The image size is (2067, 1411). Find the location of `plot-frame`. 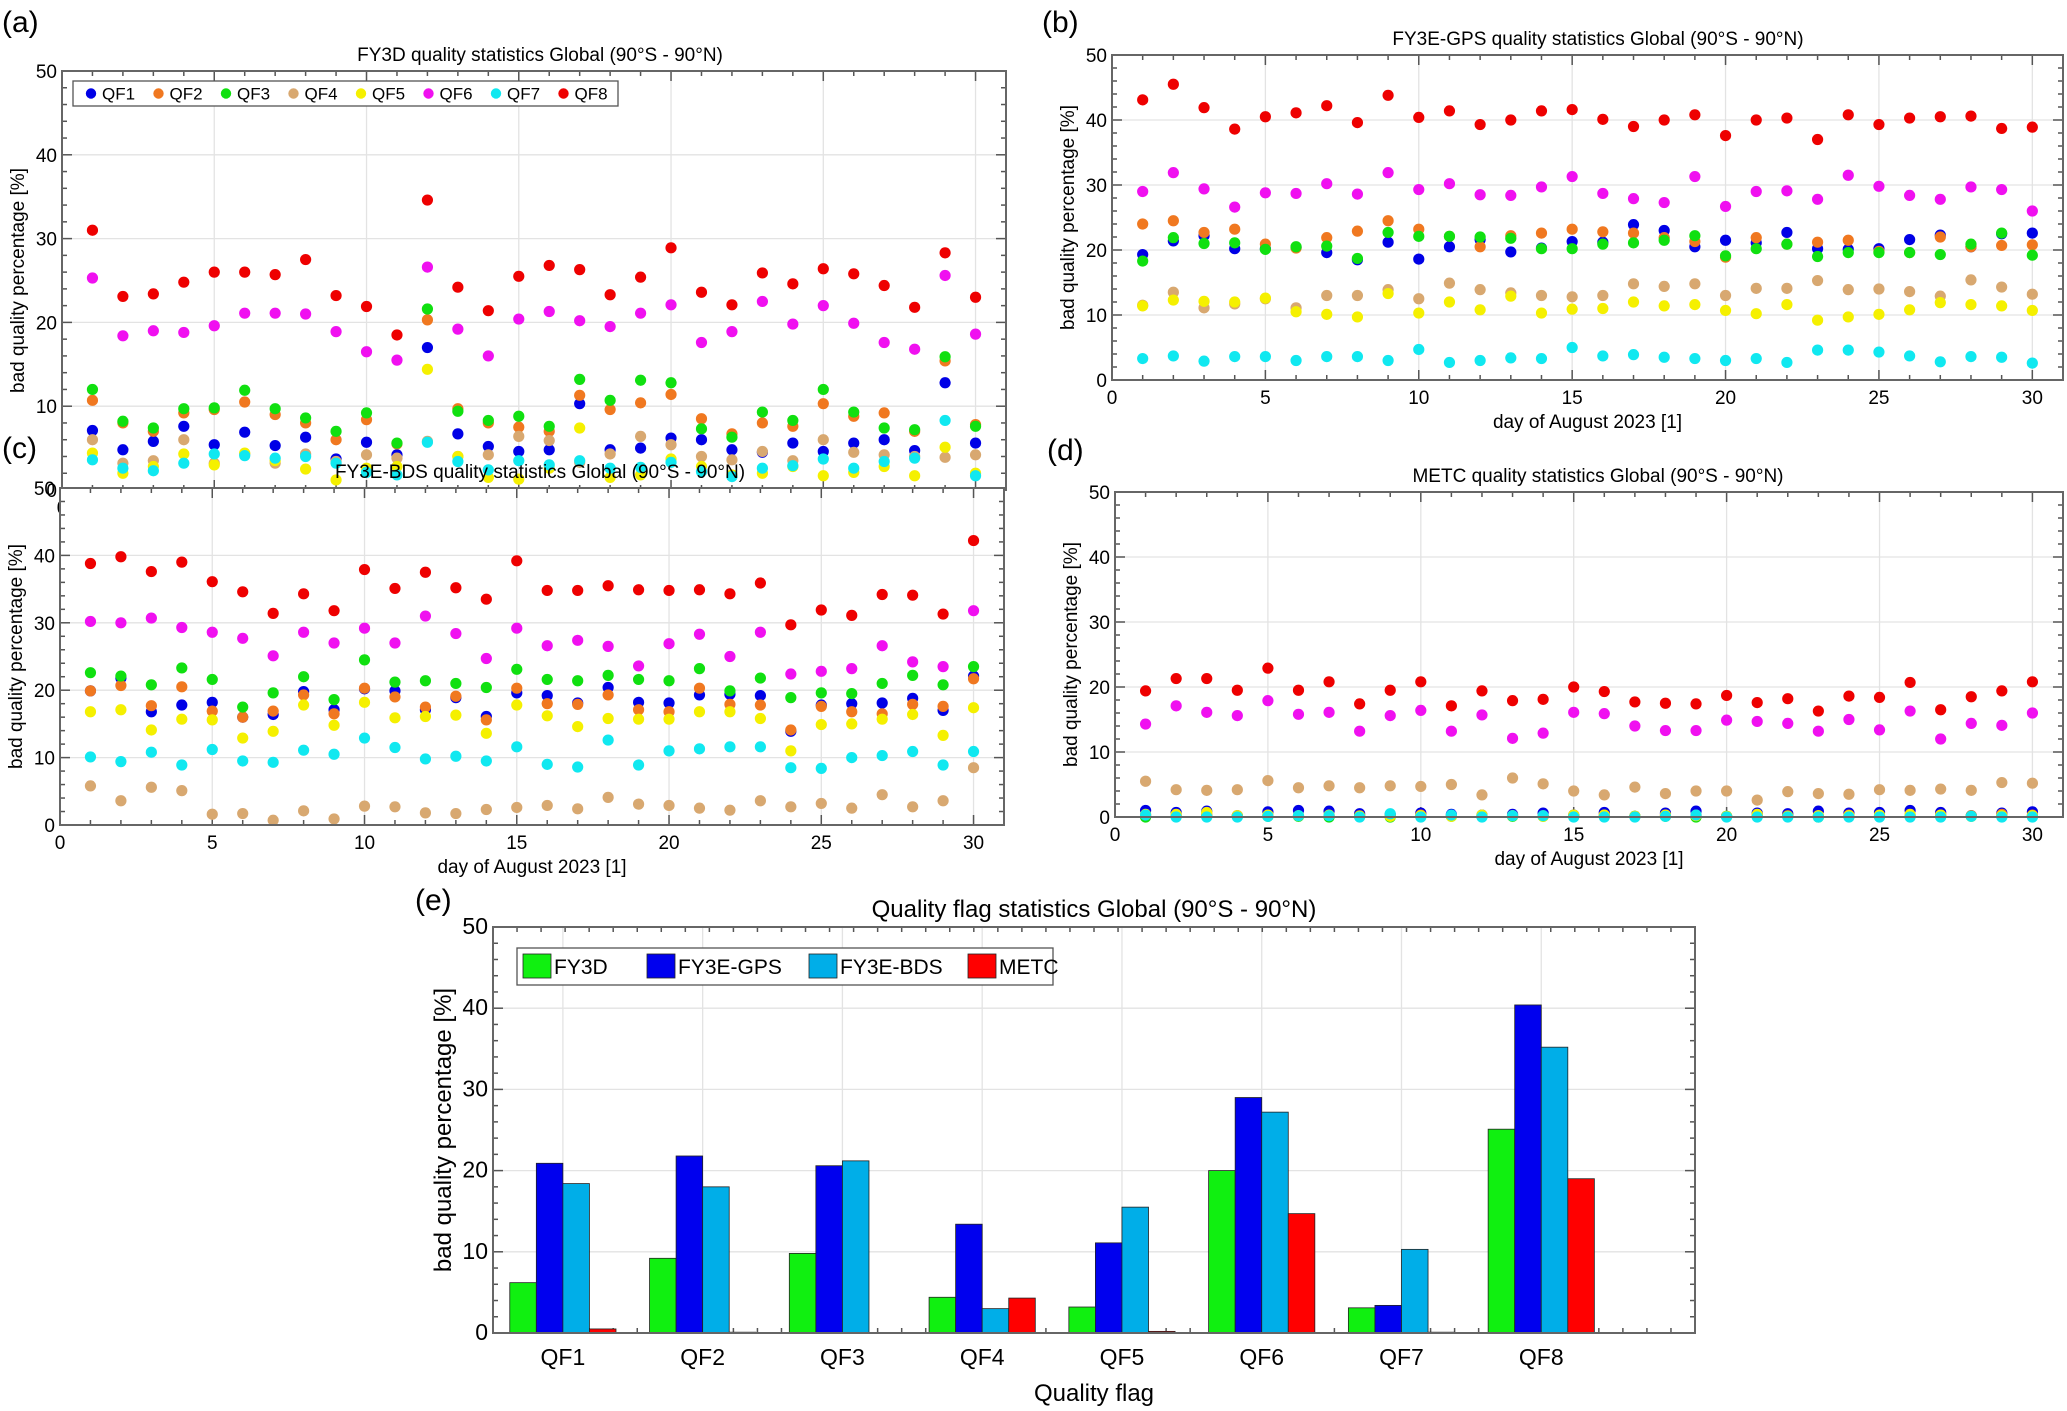

plot-frame is located at coordinates (1589, 654).